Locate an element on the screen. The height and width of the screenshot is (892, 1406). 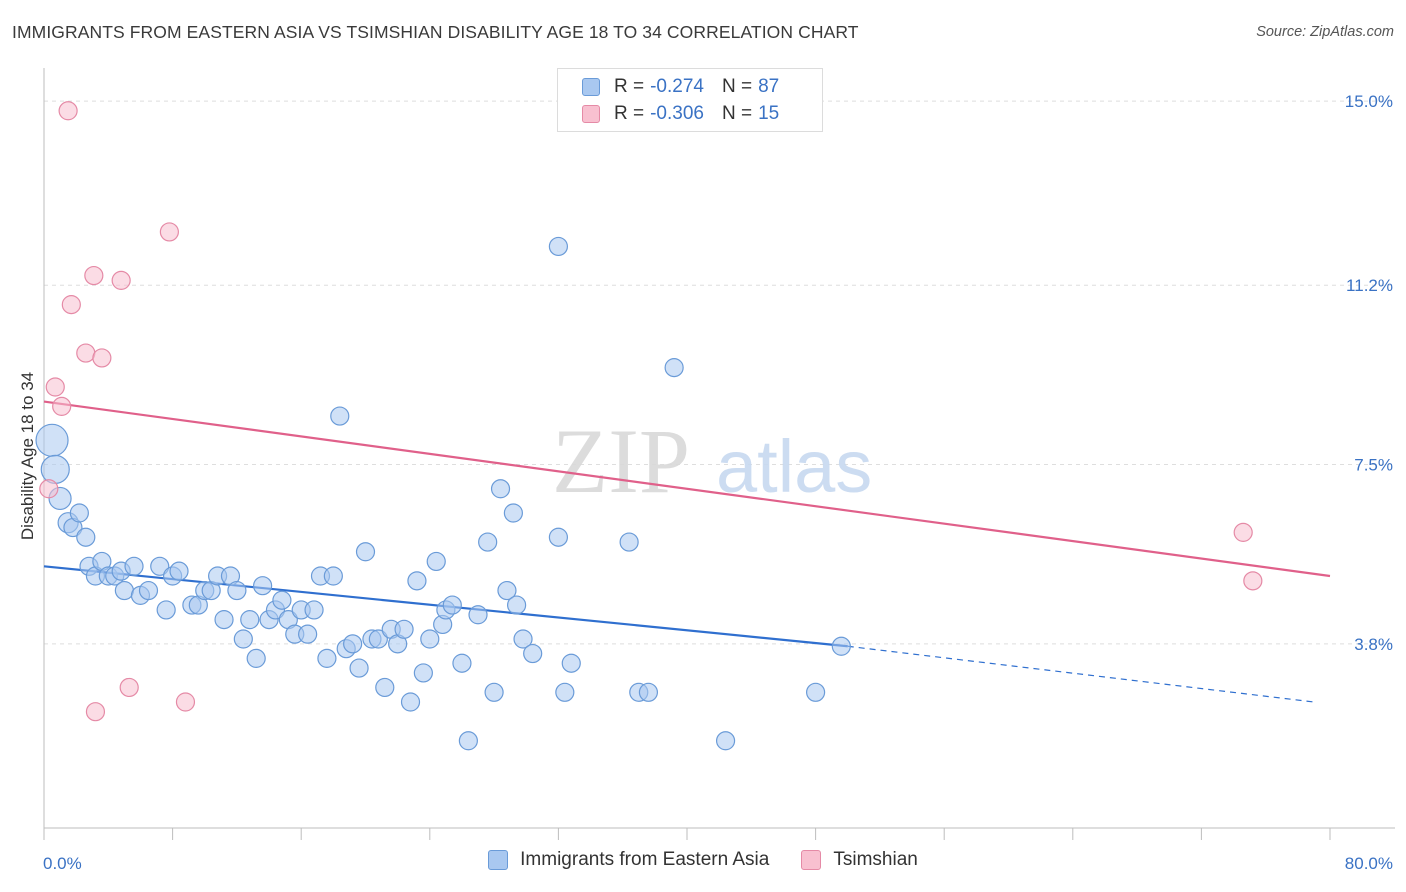
n-value: 87 is located at coordinates (769, 86).